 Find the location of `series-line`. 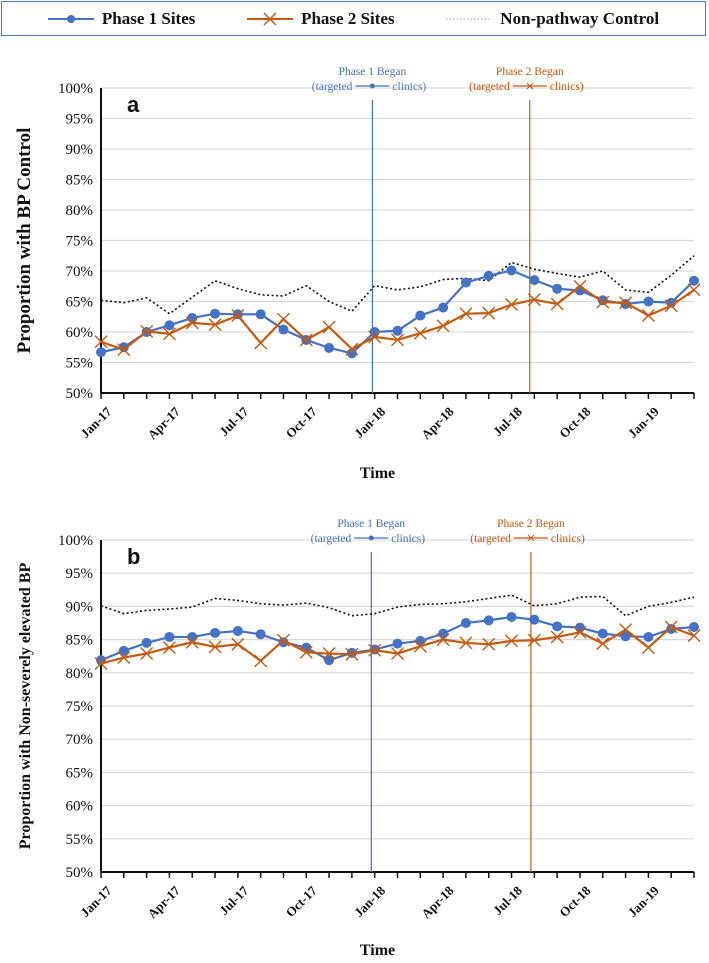

series-line is located at coordinates (397, 605).